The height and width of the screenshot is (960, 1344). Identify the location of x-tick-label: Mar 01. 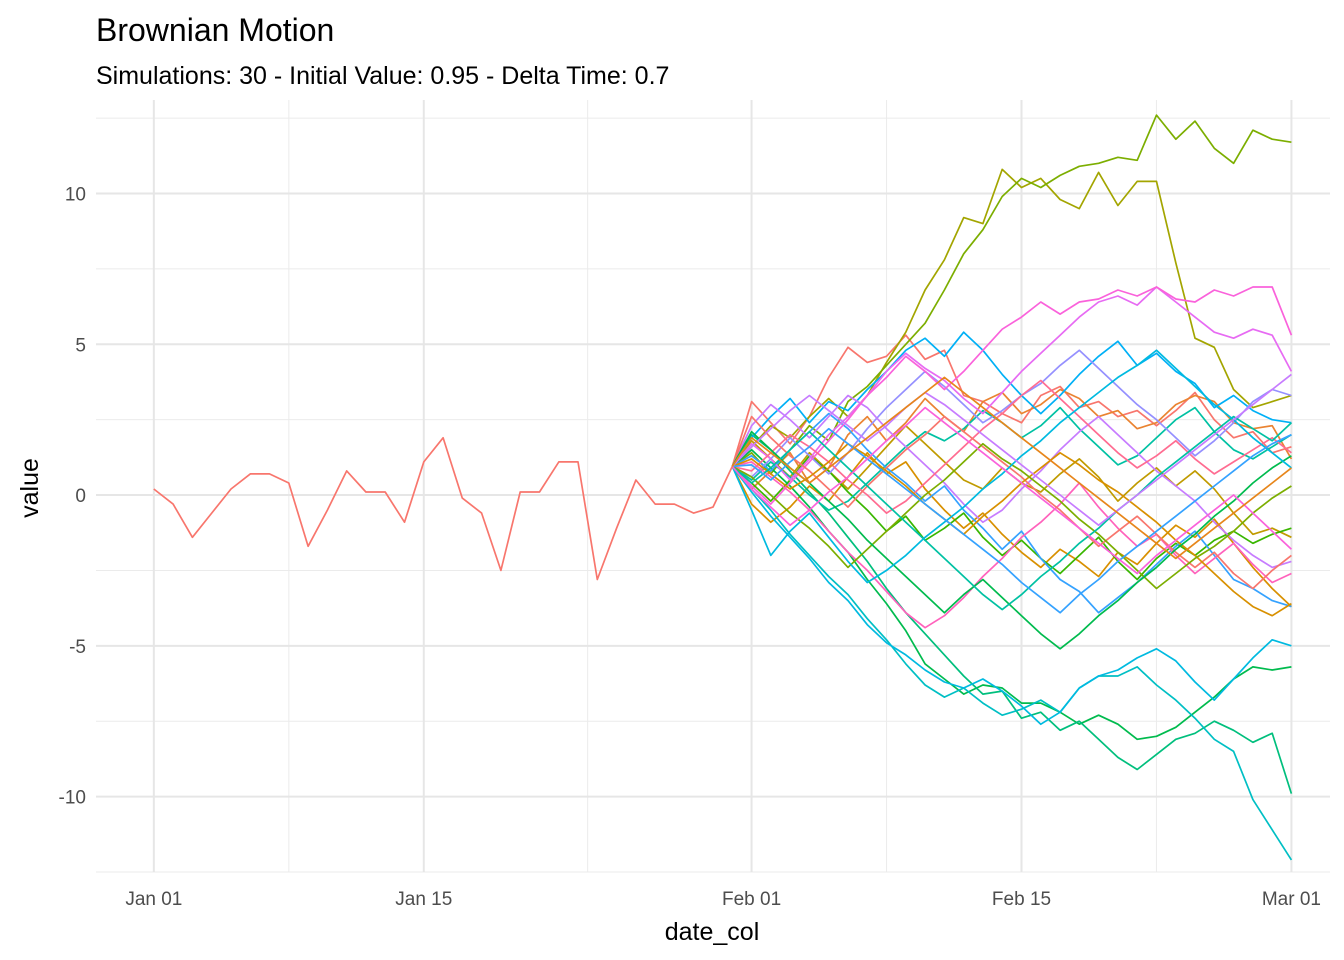
(1291, 899).